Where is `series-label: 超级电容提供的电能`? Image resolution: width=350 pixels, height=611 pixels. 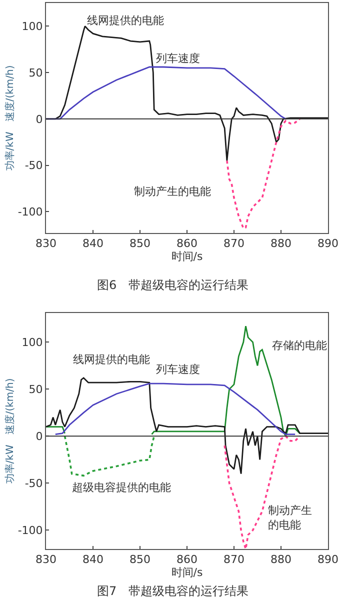 series-label: 超级电容提供的电能 is located at coordinates (121, 487).